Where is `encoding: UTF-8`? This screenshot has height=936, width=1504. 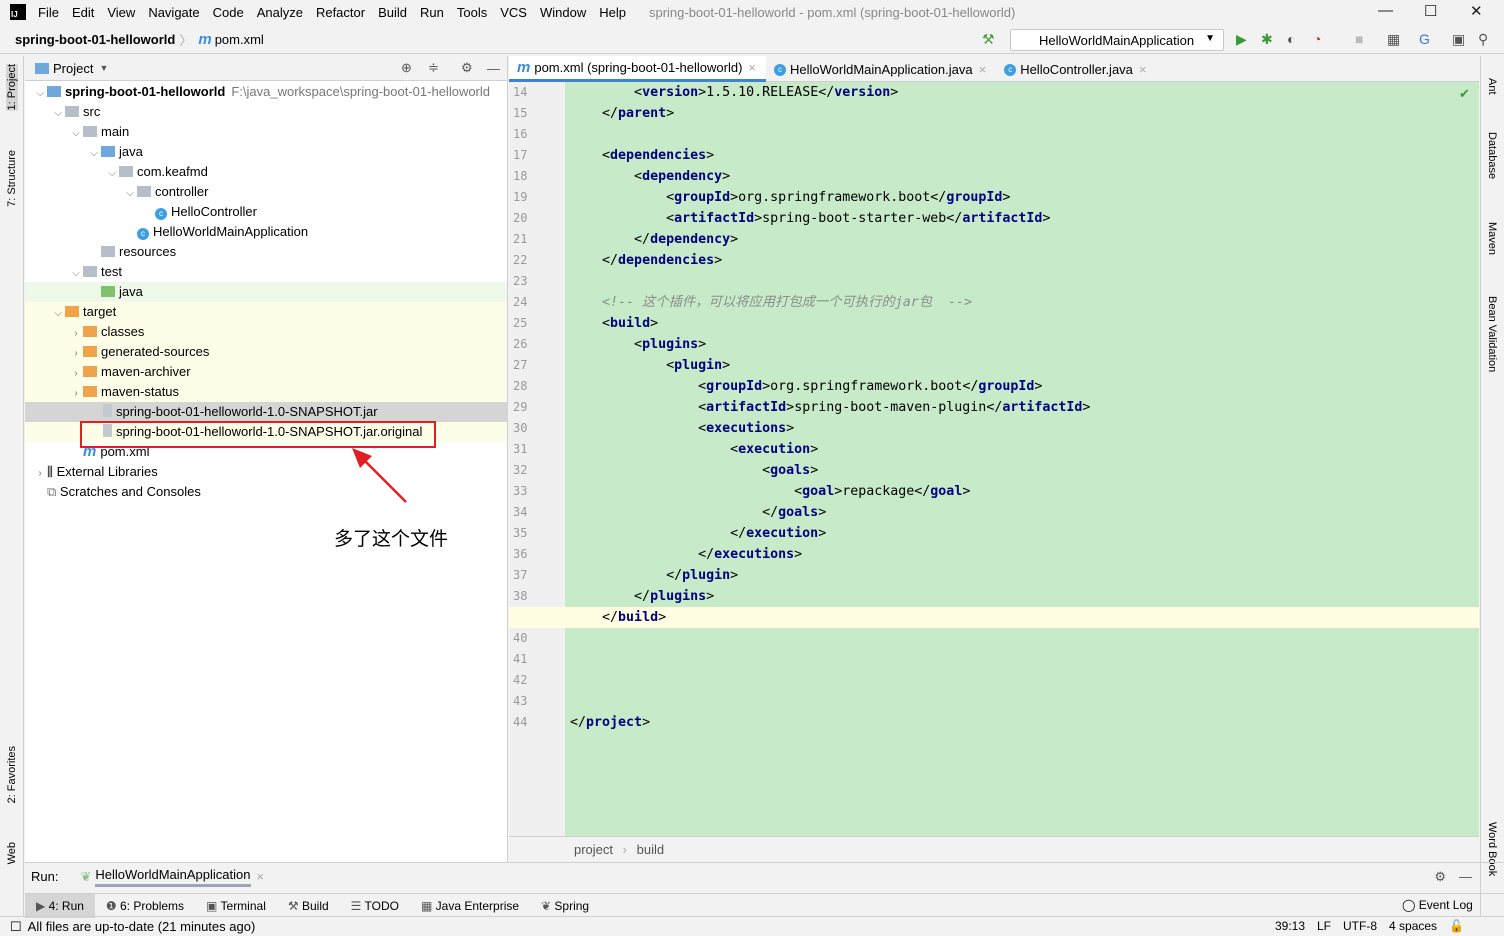
encoding: UTF-8 is located at coordinates (1360, 926).